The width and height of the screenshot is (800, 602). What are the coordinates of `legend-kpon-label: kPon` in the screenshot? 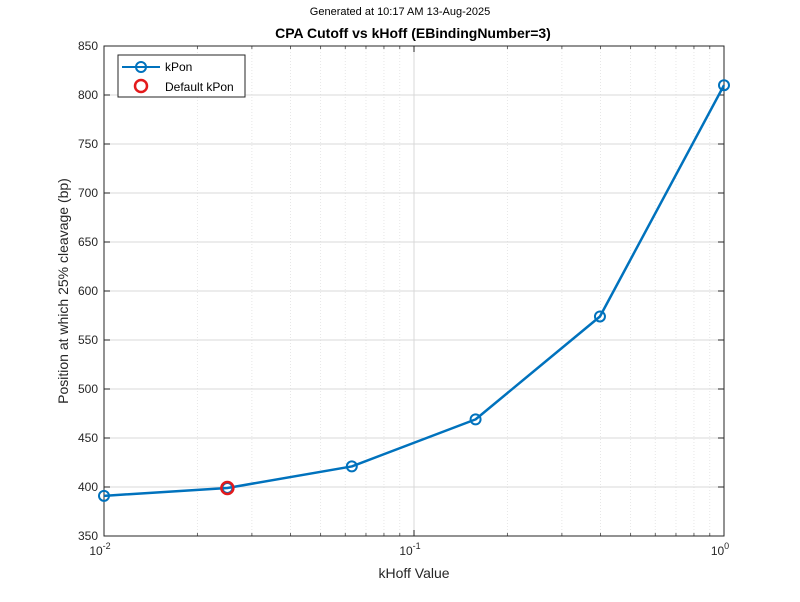 It's located at (178, 67).